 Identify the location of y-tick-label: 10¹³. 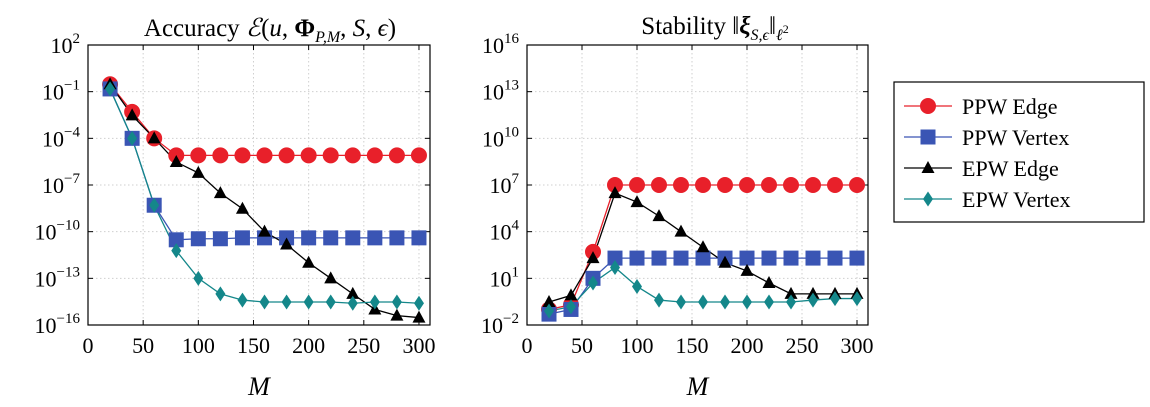
(500, 91).